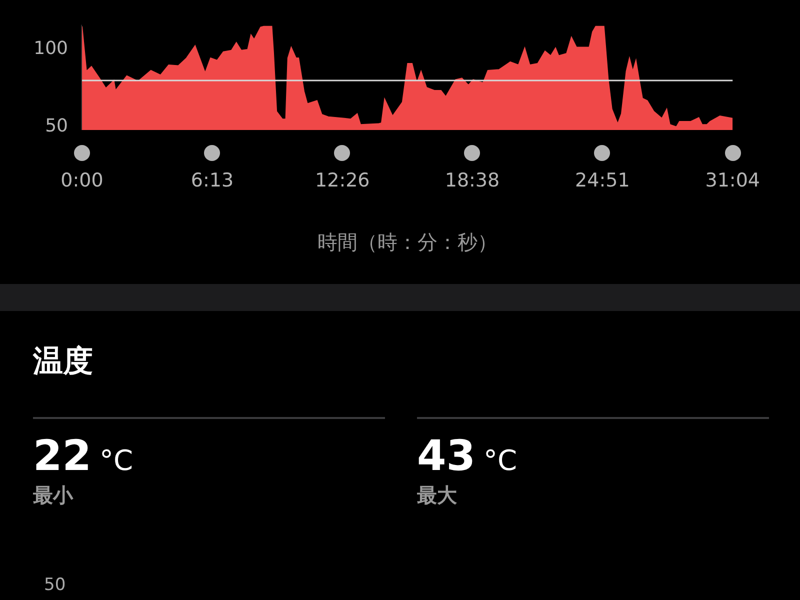  Describe the element at coordinates (602, 180) in the screenshot. I see `x-tick-label: 24:51` at that location.